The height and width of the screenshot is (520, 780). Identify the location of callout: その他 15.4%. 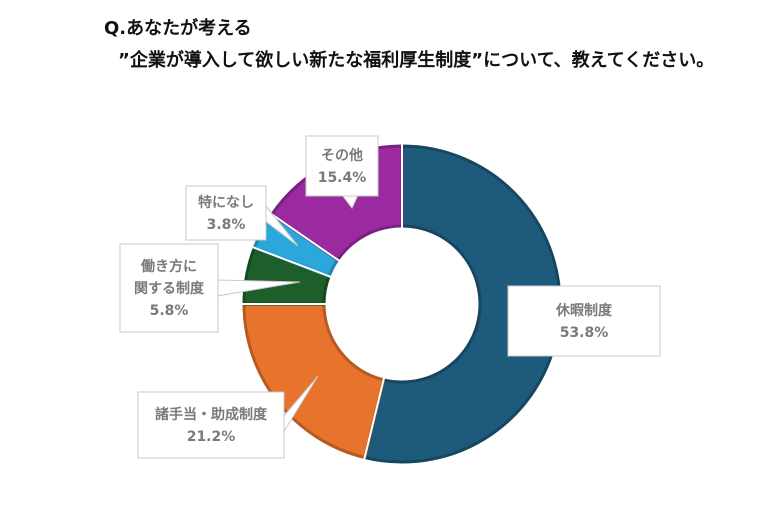
(342, 172).